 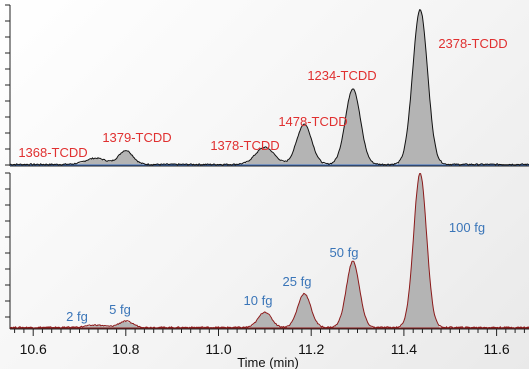 I want to click on peak-label-1234-tcdd: 1234-TCDD, so click(x=341, y=75).